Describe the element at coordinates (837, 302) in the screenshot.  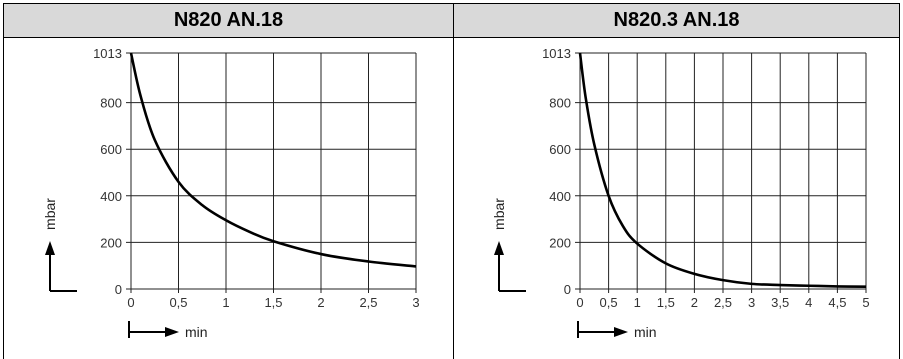
I see `x-tick-label: 4,5` at that location.